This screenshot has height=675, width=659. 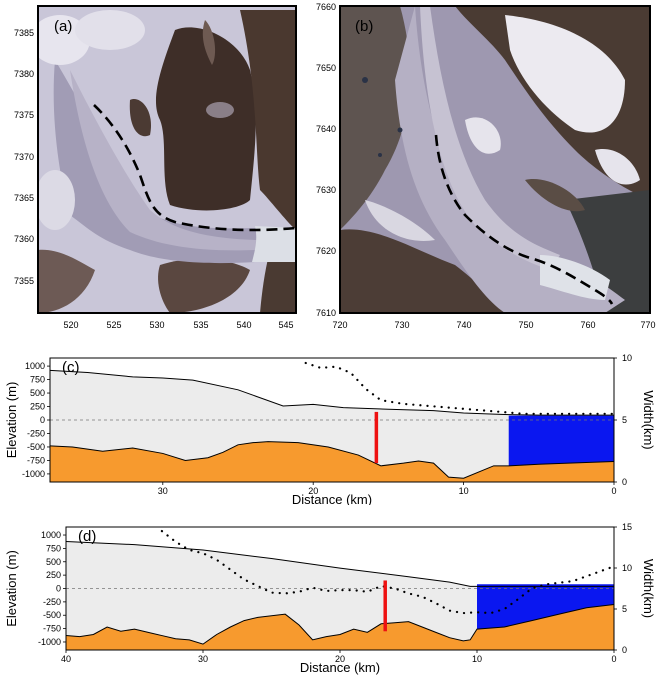 What do you see at coordinates (463, 325) in the screenshot?
I see `tick-label: 740` at bounding box center [463, 325].